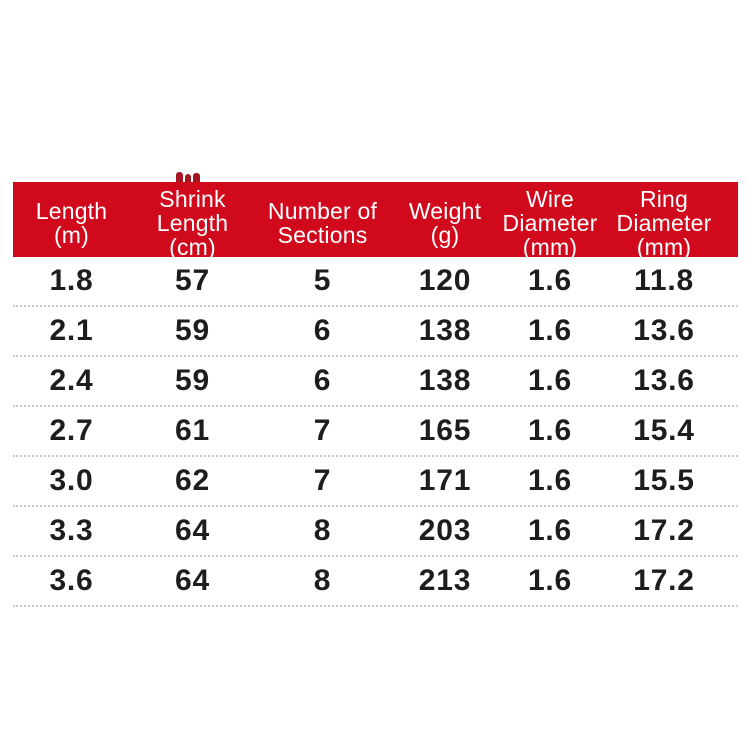 Image resolution: width=750 pixels, height=750 pixels. Describe the element at coordinates (71, 480) in the screenshot. I see `table-cell: 3.0` at that location.